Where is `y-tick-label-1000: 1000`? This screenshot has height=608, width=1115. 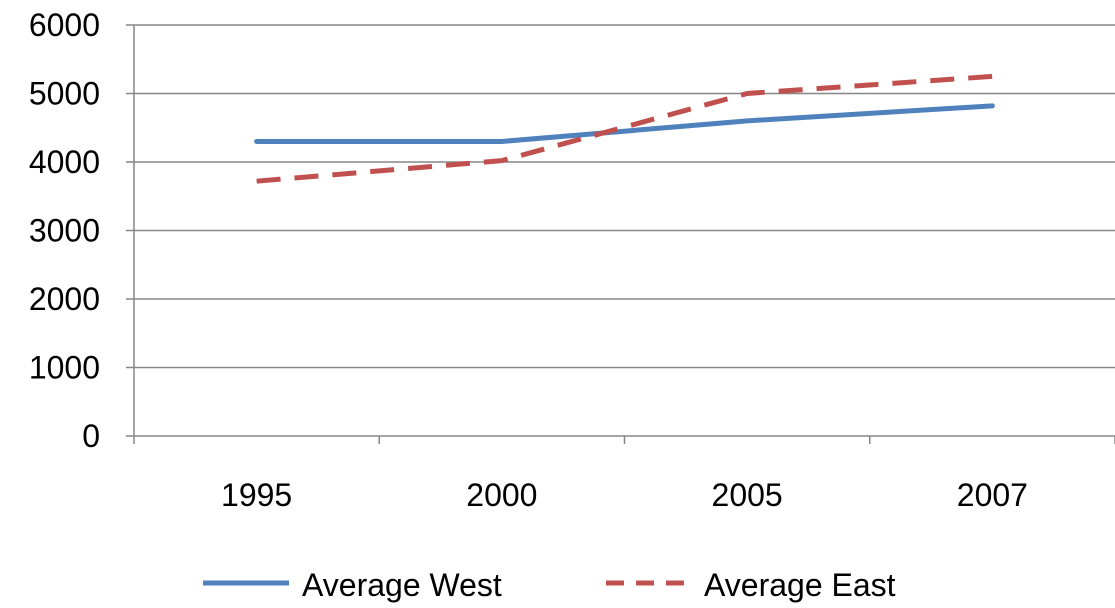
y-tick-label-1000: 1000 is located at coordinates (64, 368).